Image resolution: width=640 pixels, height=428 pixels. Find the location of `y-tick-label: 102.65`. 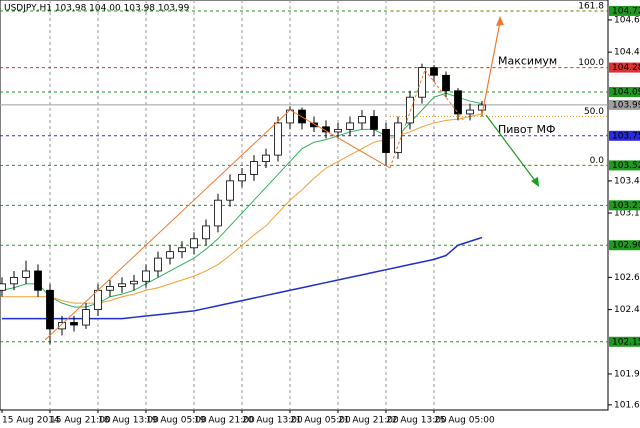

y-tick-label: 102.65 is located at coordinates (627, 278).